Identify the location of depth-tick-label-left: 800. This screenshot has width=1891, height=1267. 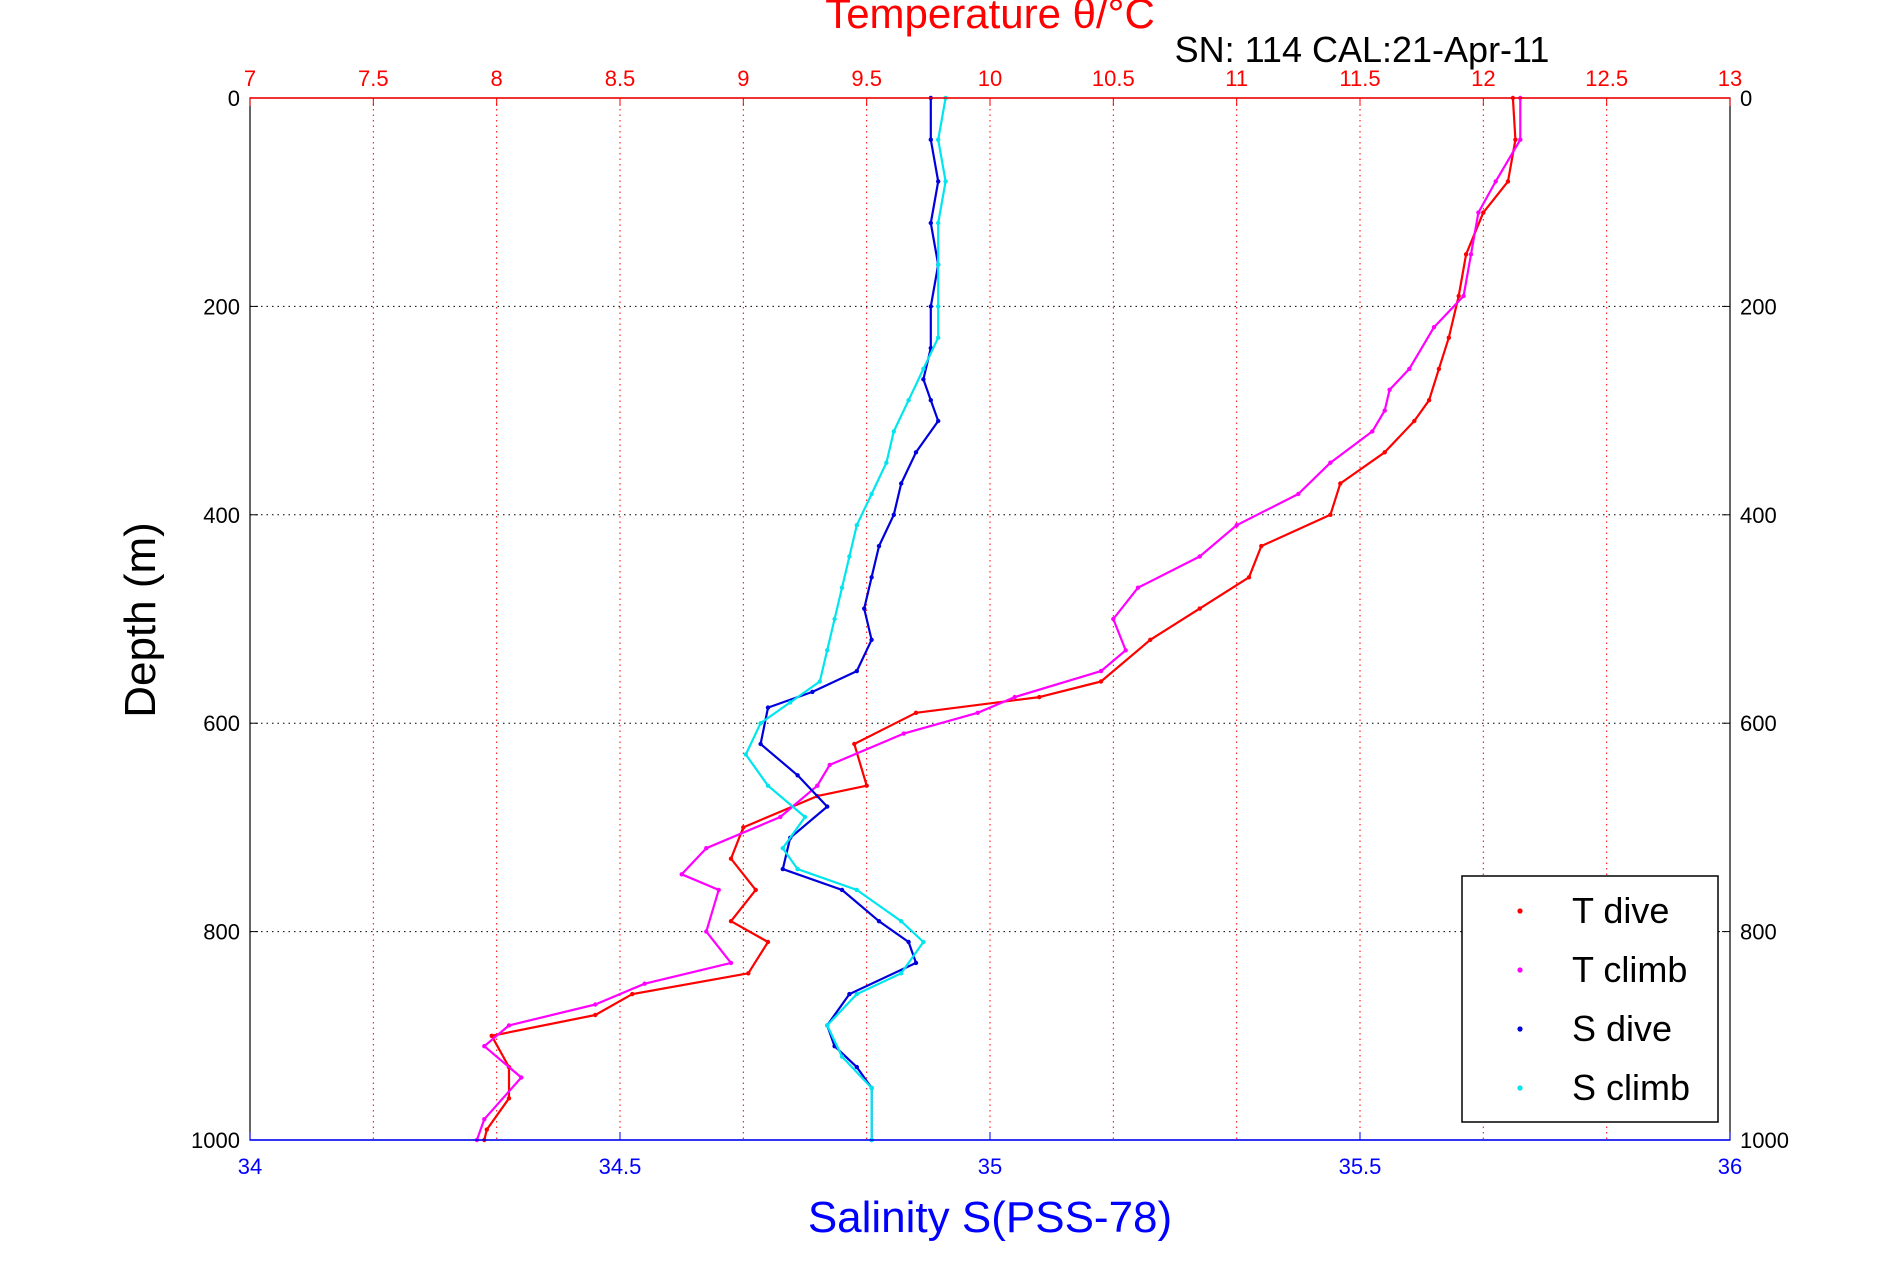
(221, 932).